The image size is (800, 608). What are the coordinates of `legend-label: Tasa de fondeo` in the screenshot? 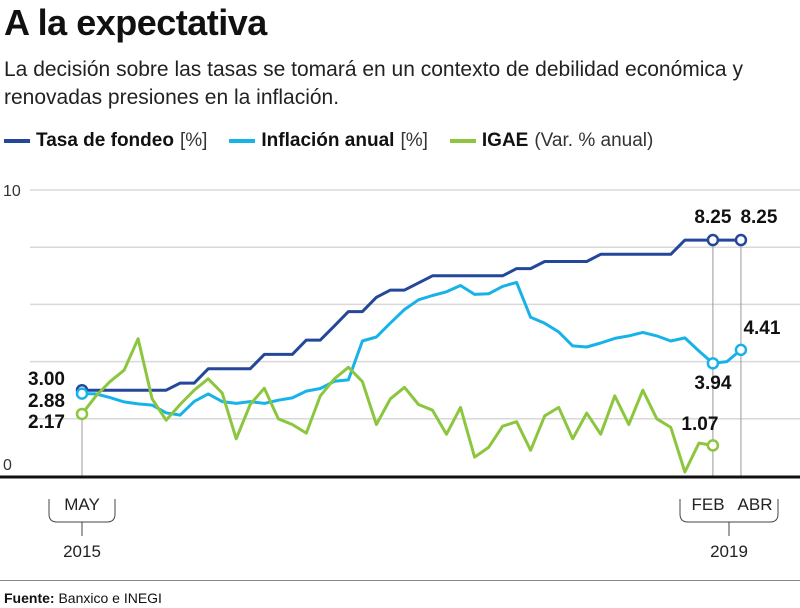 It's located at (105, 140).